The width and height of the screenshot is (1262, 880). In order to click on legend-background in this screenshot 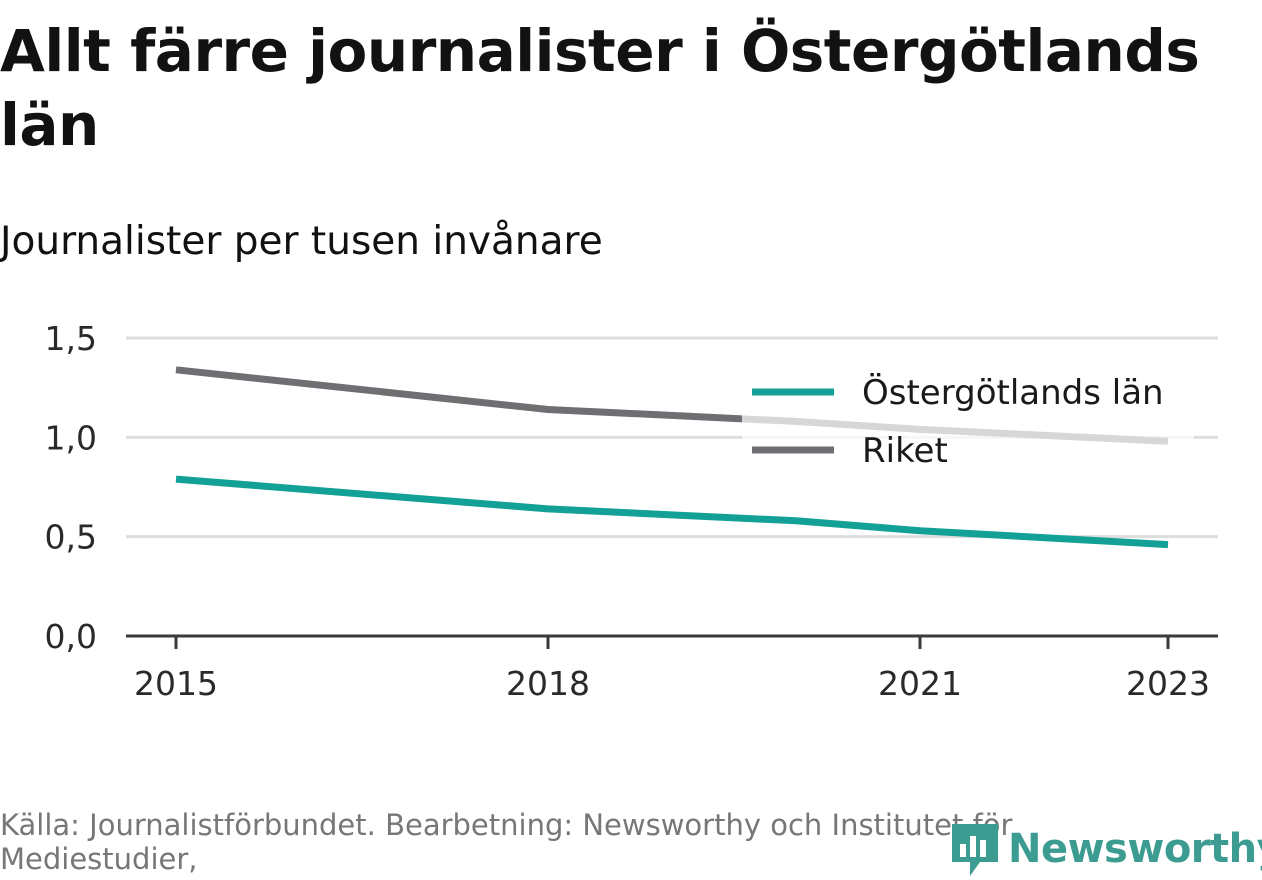, I will do `click(968, 421)`.